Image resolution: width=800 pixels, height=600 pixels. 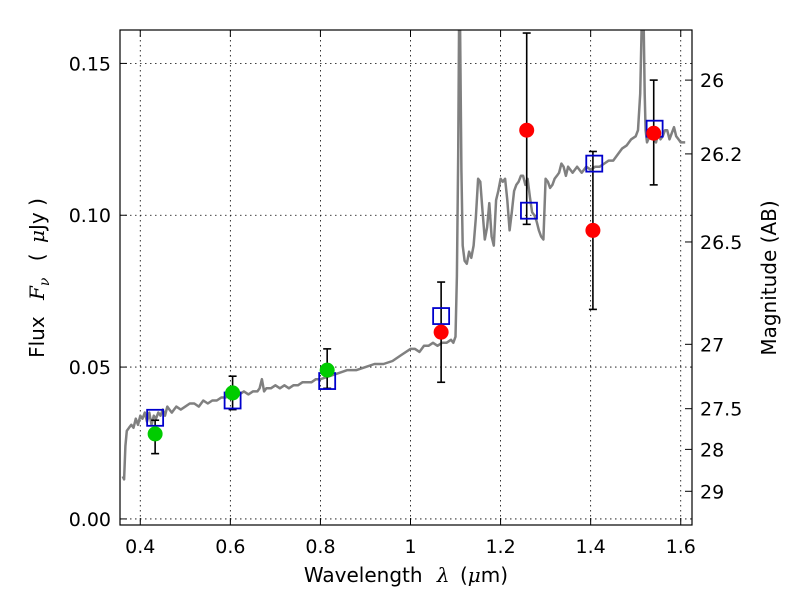 I want to click on y2-tick-label: 27.5, so click(x=721, y=410).